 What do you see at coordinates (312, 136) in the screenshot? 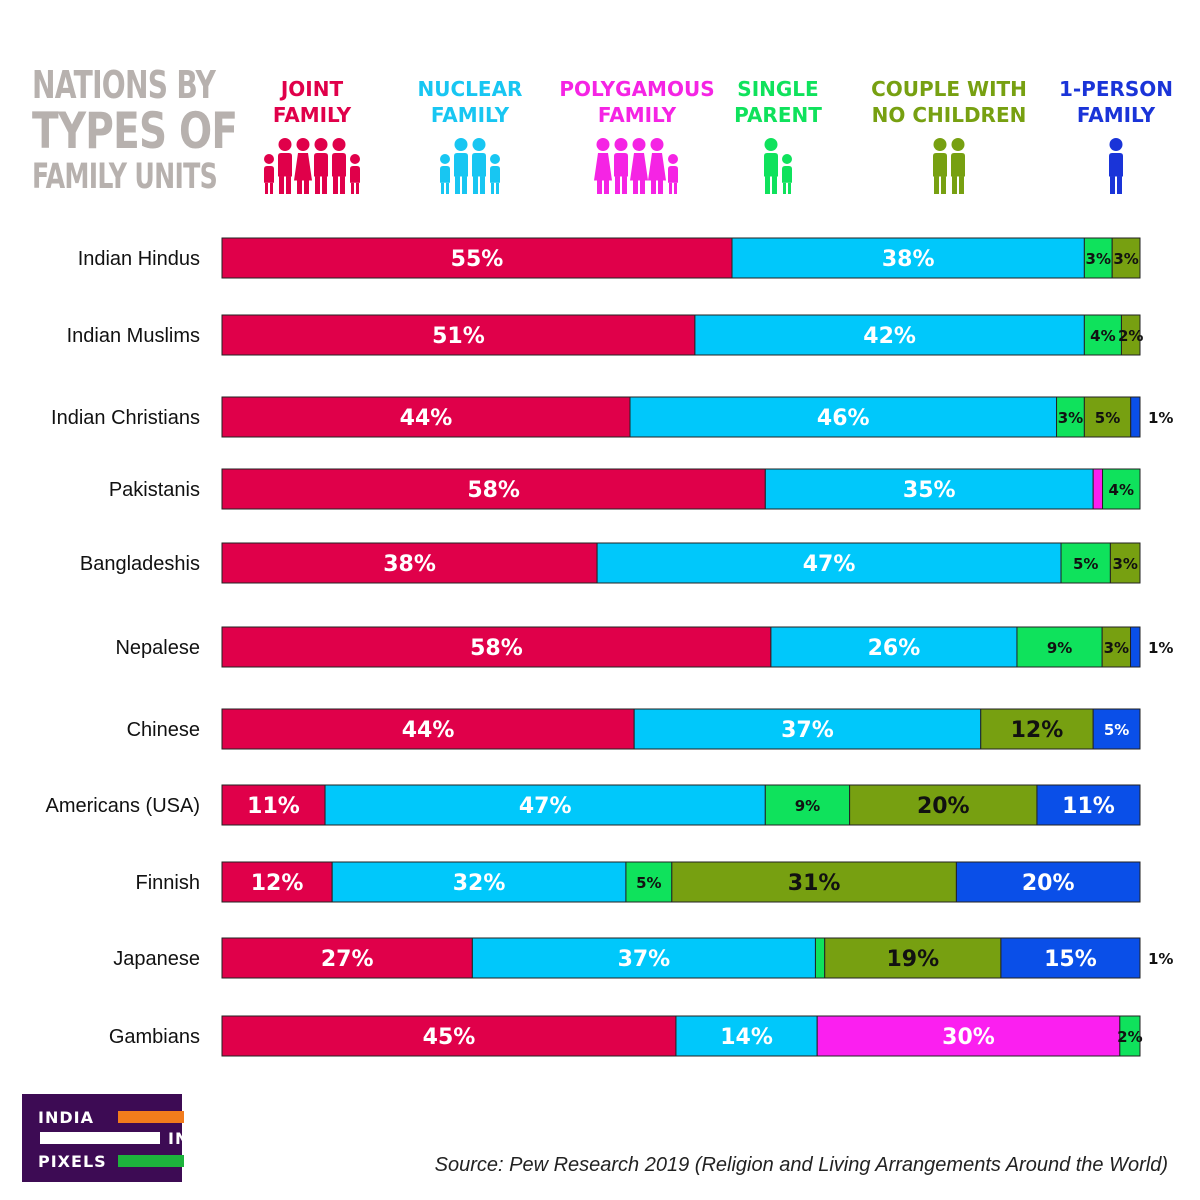
I see `legend-item-joint-family: JOINT FAMILY` at bounding box center [312, 136].